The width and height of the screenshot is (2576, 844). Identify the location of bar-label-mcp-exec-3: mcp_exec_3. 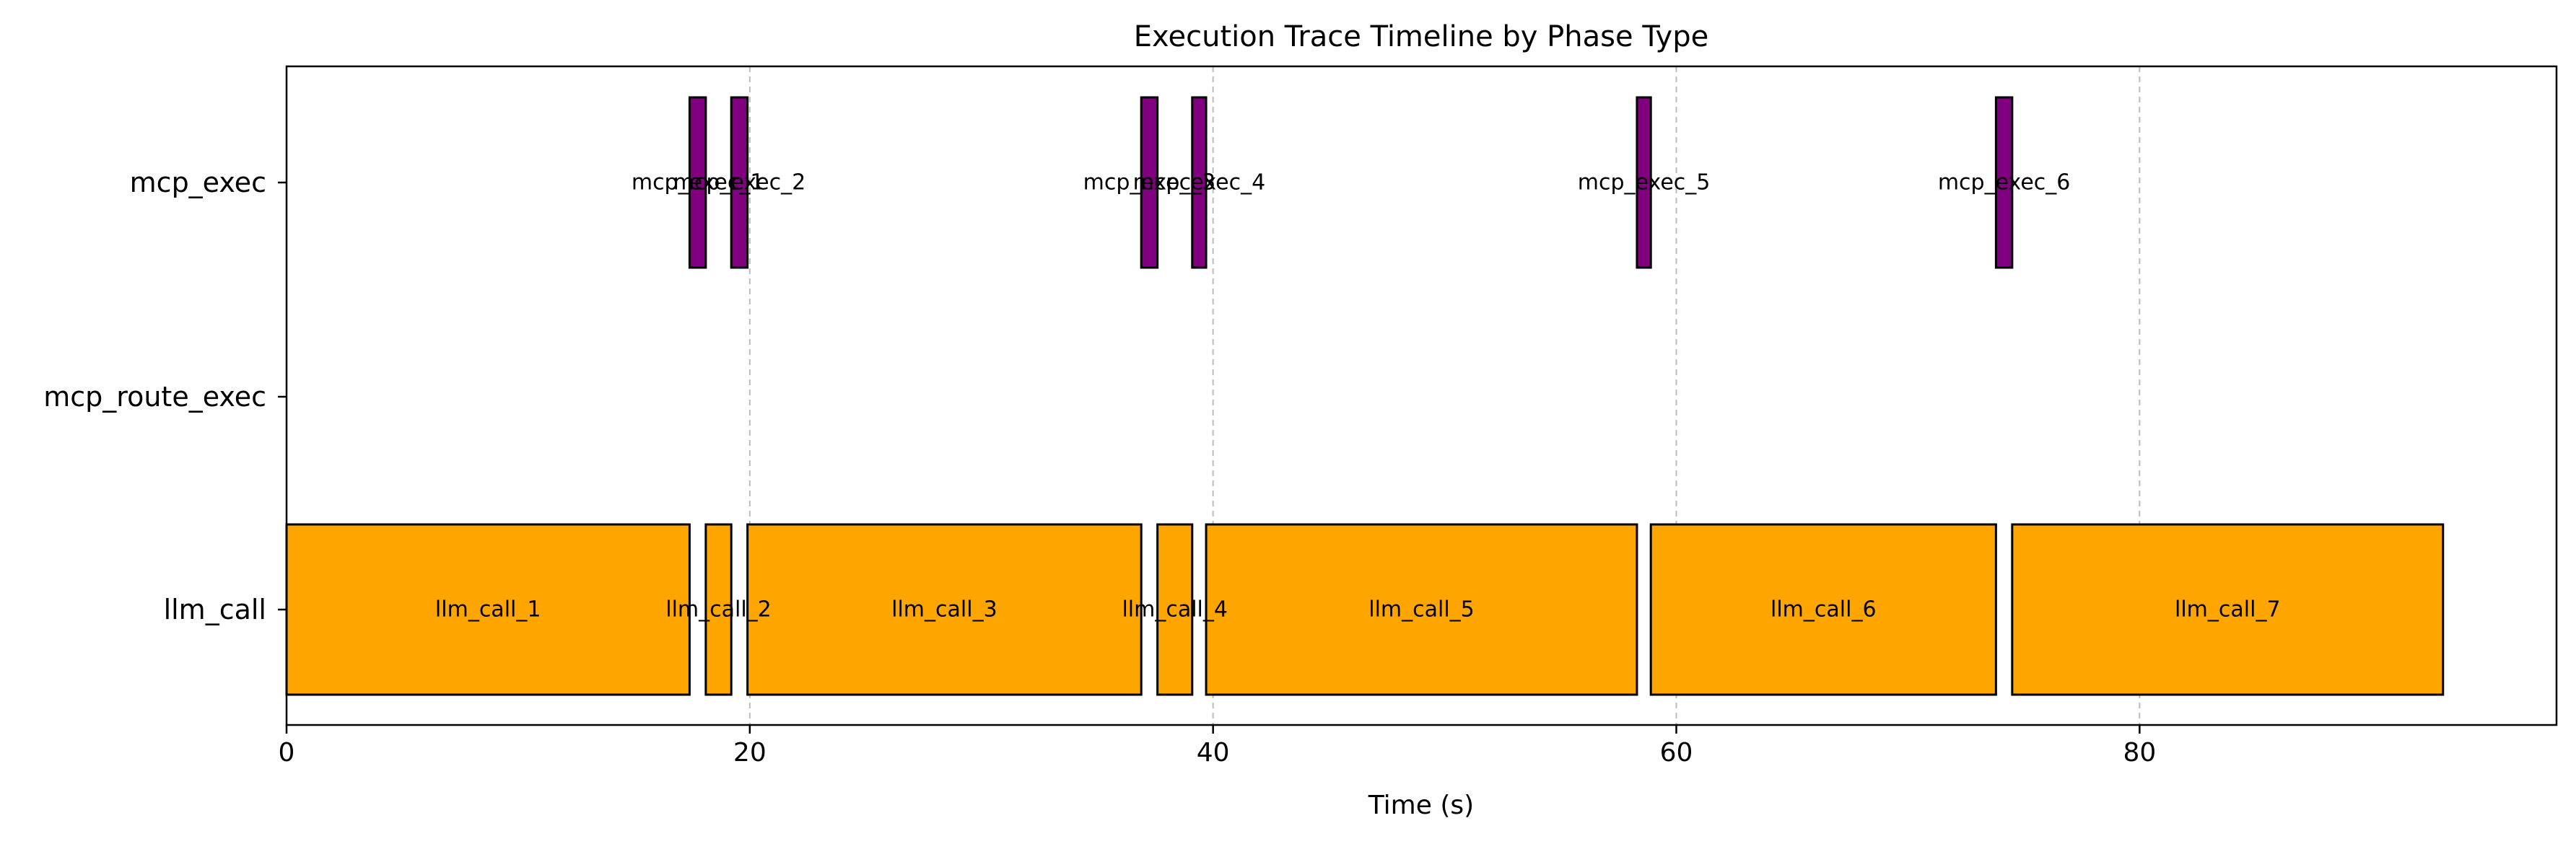
(1149, 182).